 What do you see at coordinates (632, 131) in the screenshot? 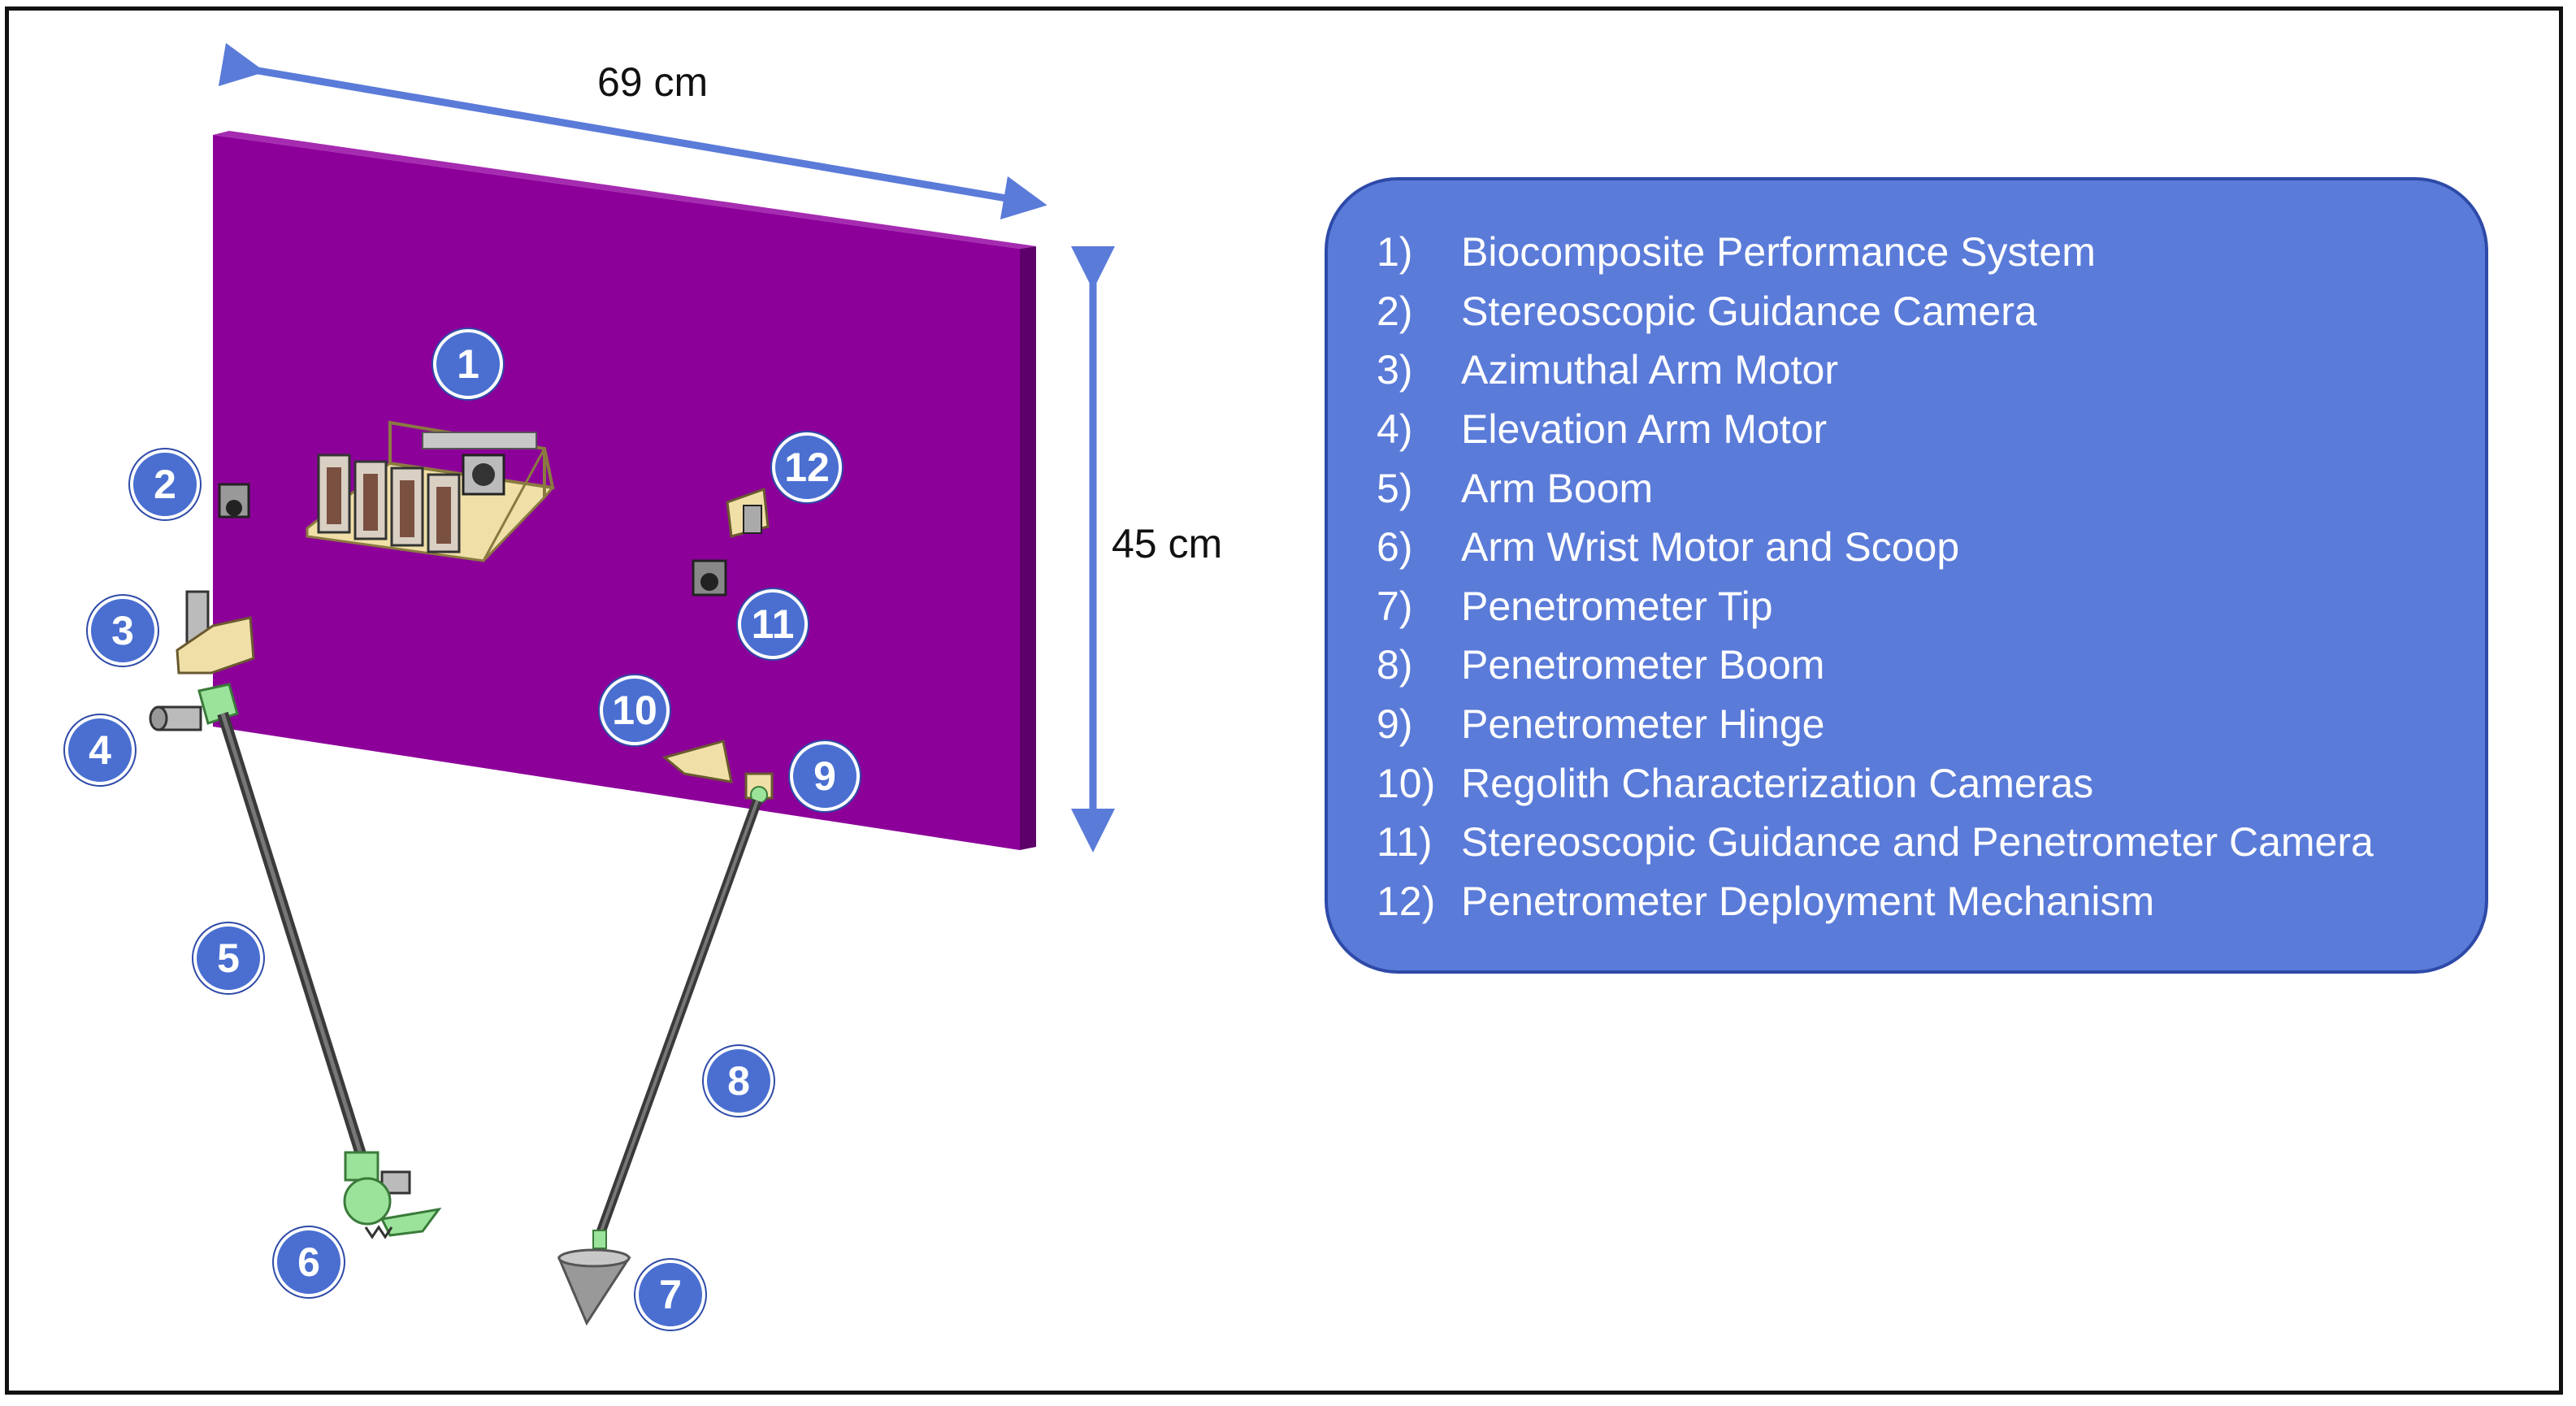
I see `width-dimension-arrow` at bounding box center [632, 131].